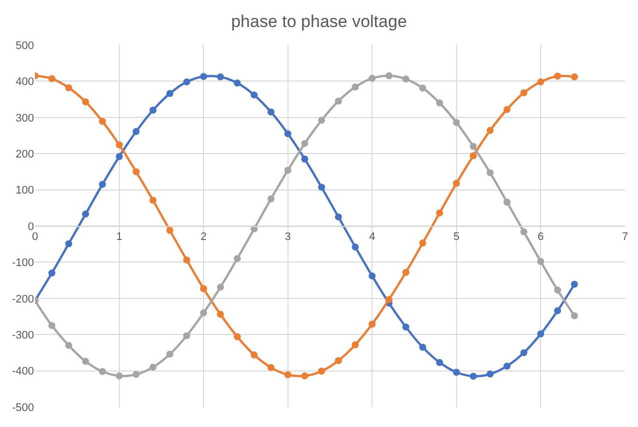 This screenshot has height=427, width=638. I want to click on y-tick-label: 200, so click(25, 154).